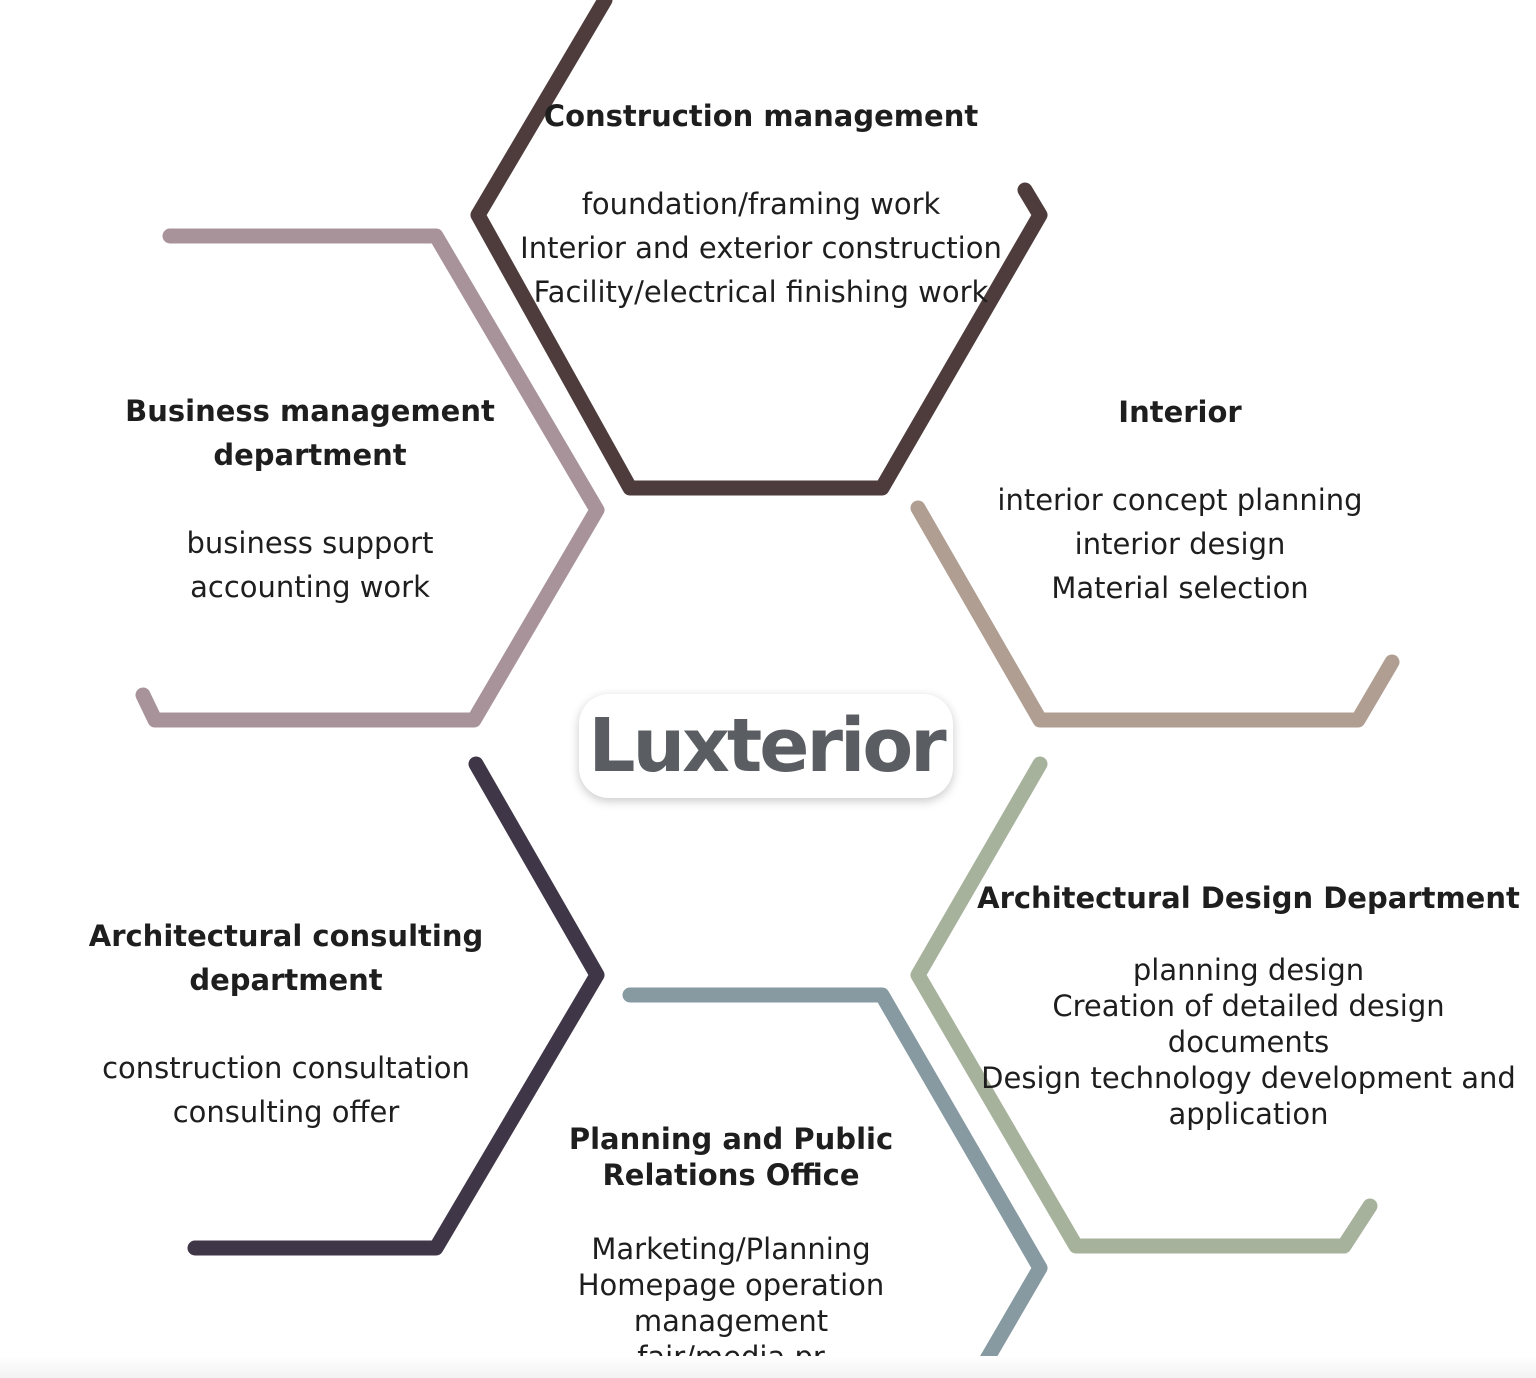  Describe the element at coordinates (1248, 1114) in the screenshot. I see `design-item: application` at that location.